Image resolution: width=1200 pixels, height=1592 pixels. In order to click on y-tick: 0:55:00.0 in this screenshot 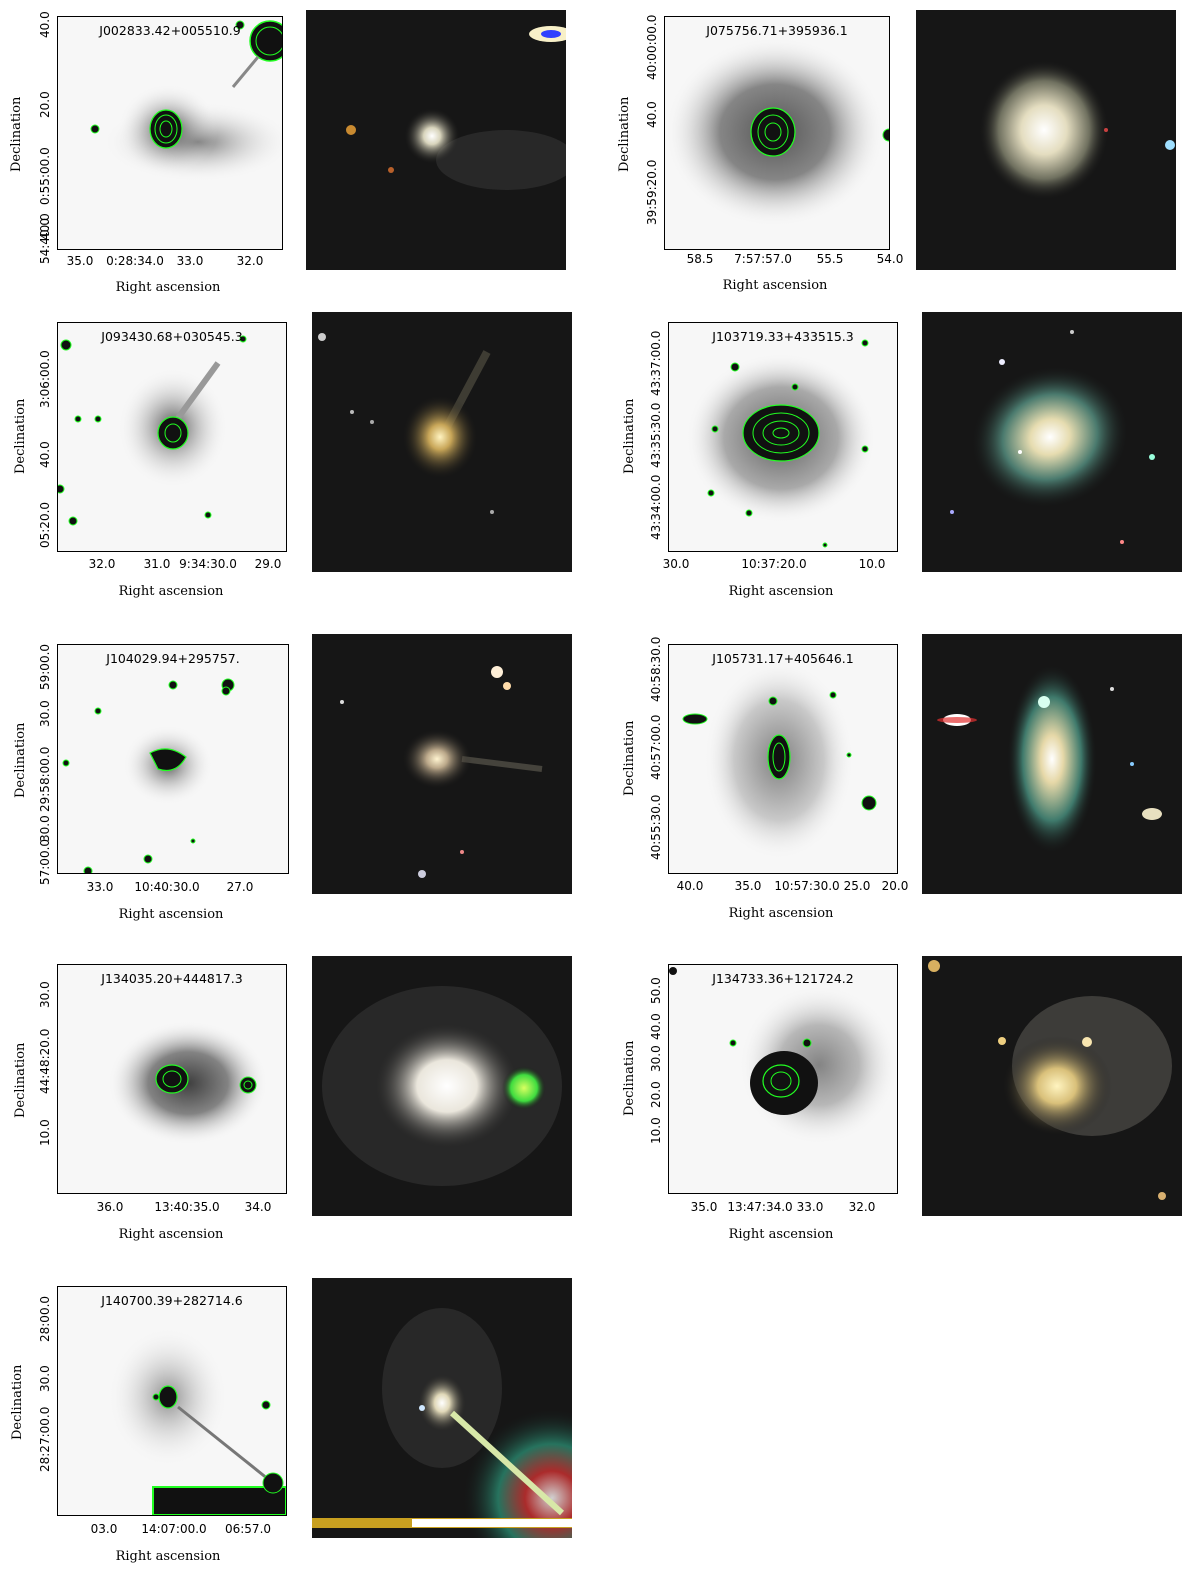, I will do `click(45, 176)`.